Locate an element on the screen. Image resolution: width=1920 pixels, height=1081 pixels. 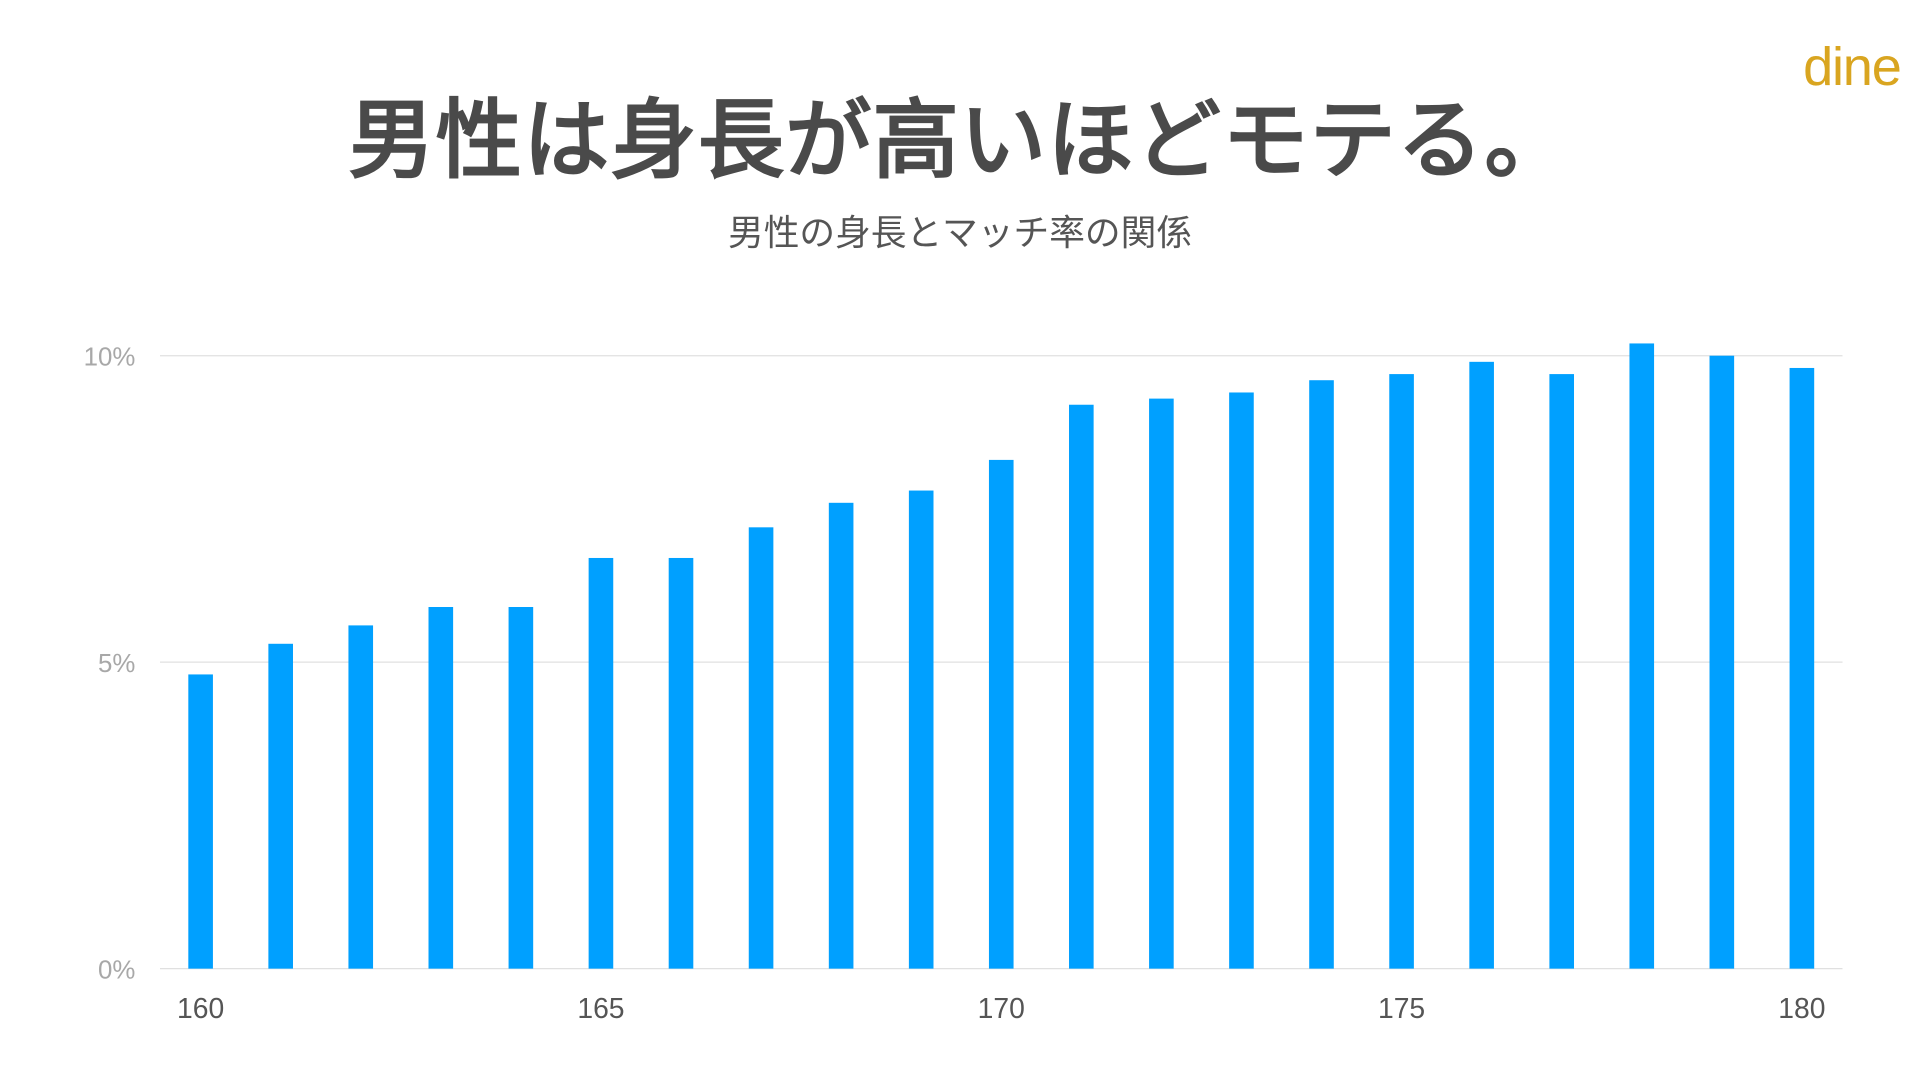
chart-subtitle: 男性の身長とマッチ率の関係 is located at coordinates (960, 232).